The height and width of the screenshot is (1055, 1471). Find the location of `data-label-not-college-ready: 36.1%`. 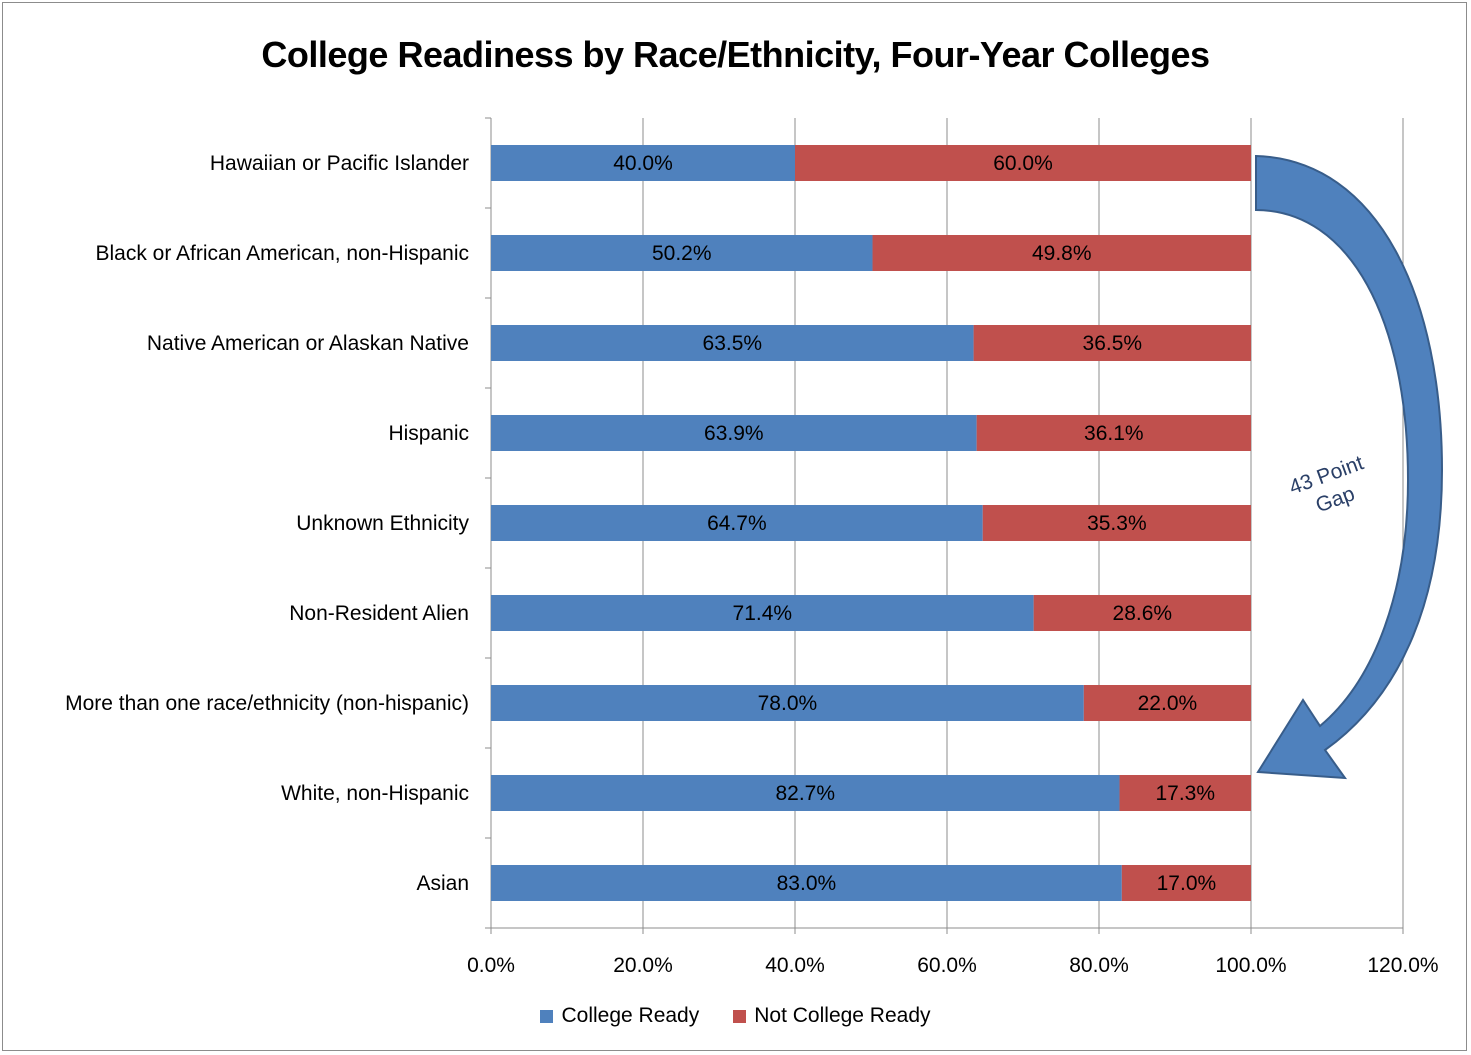

data-label-not-college-ready: 36.1% is located at coordinates (1114, 433).